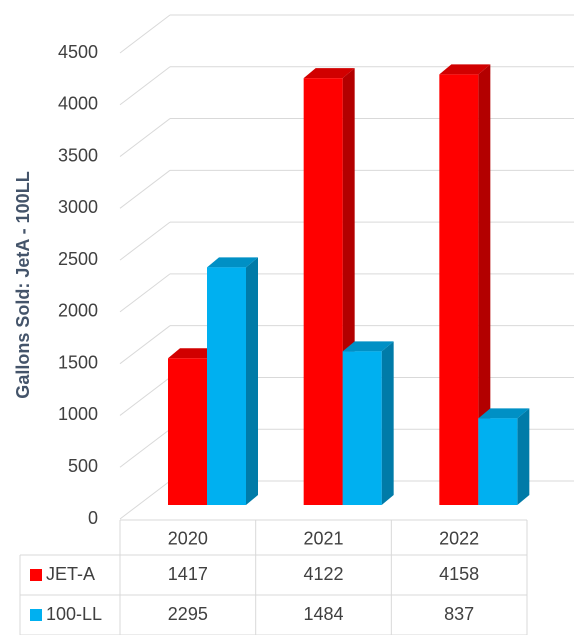 The image size is (574, 635). Describe the element at coordinates (323, 614) in the screenshot. I see `table-value: 1484` at that location.